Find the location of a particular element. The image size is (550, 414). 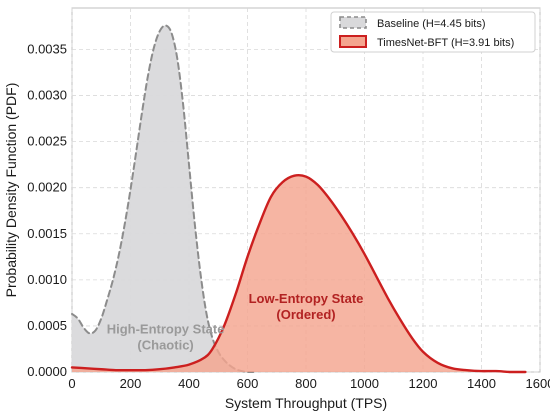

legend-label-baseline: Baseline (H=4.45 bits) is located at coordinates (431, 24).